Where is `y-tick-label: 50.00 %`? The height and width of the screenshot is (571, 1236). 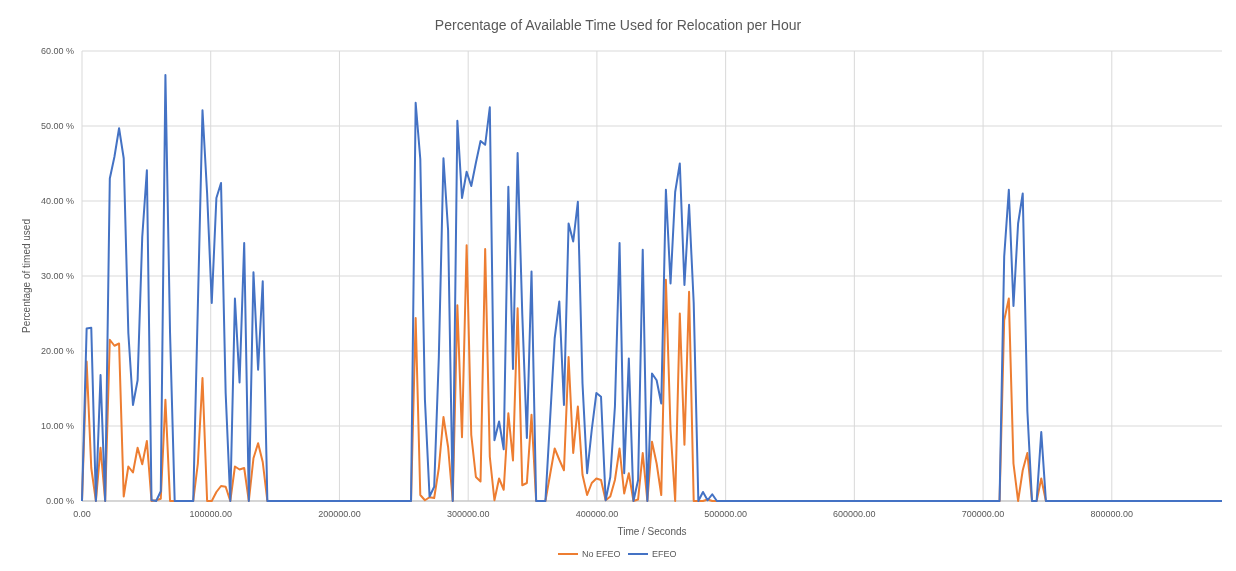
y-tick-label: 50.00 % is located at coordinates (57, 126).